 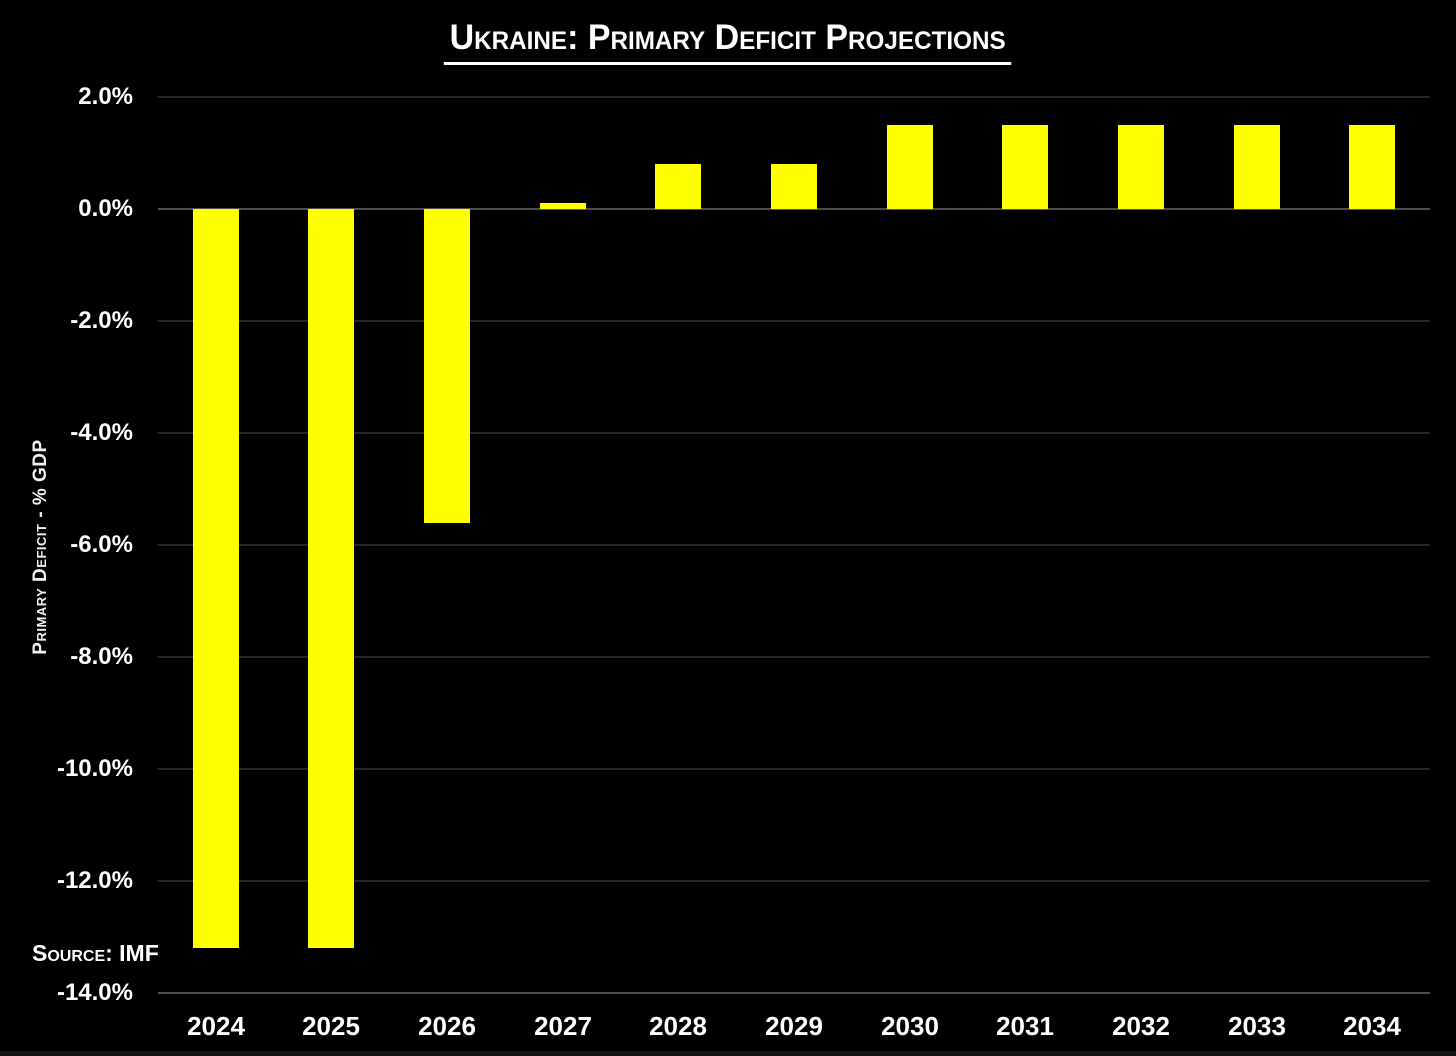 What do you see at coordinates (94, 880) in the screenshot?
I see `y-tick-label: -12.0%` at bounding box center [94, 880].